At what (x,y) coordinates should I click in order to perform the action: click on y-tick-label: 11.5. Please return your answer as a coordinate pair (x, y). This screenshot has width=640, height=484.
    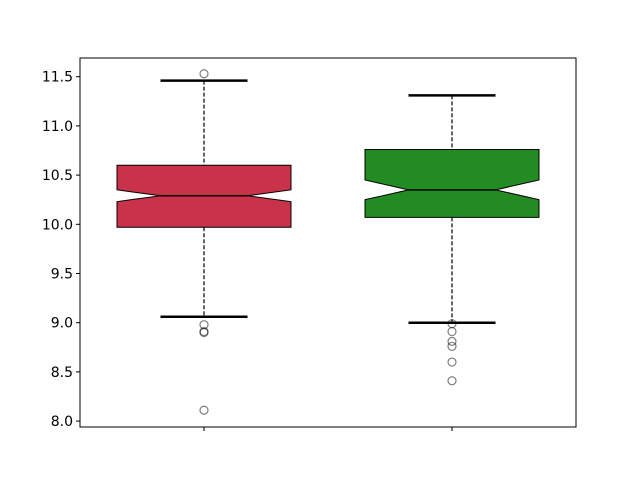
    Looking at the image, I should click on (57, 78).